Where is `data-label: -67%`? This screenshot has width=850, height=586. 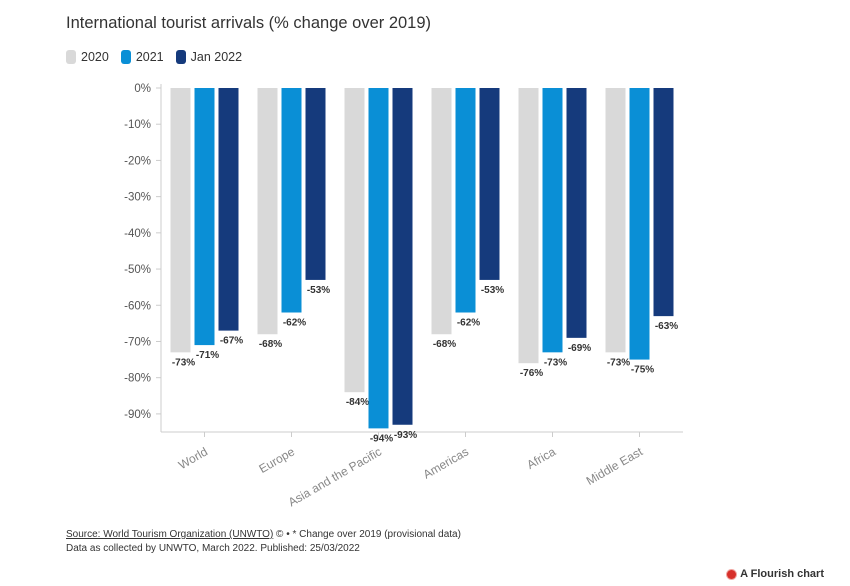 data-label: -67% is located at coordinates (231, 341).